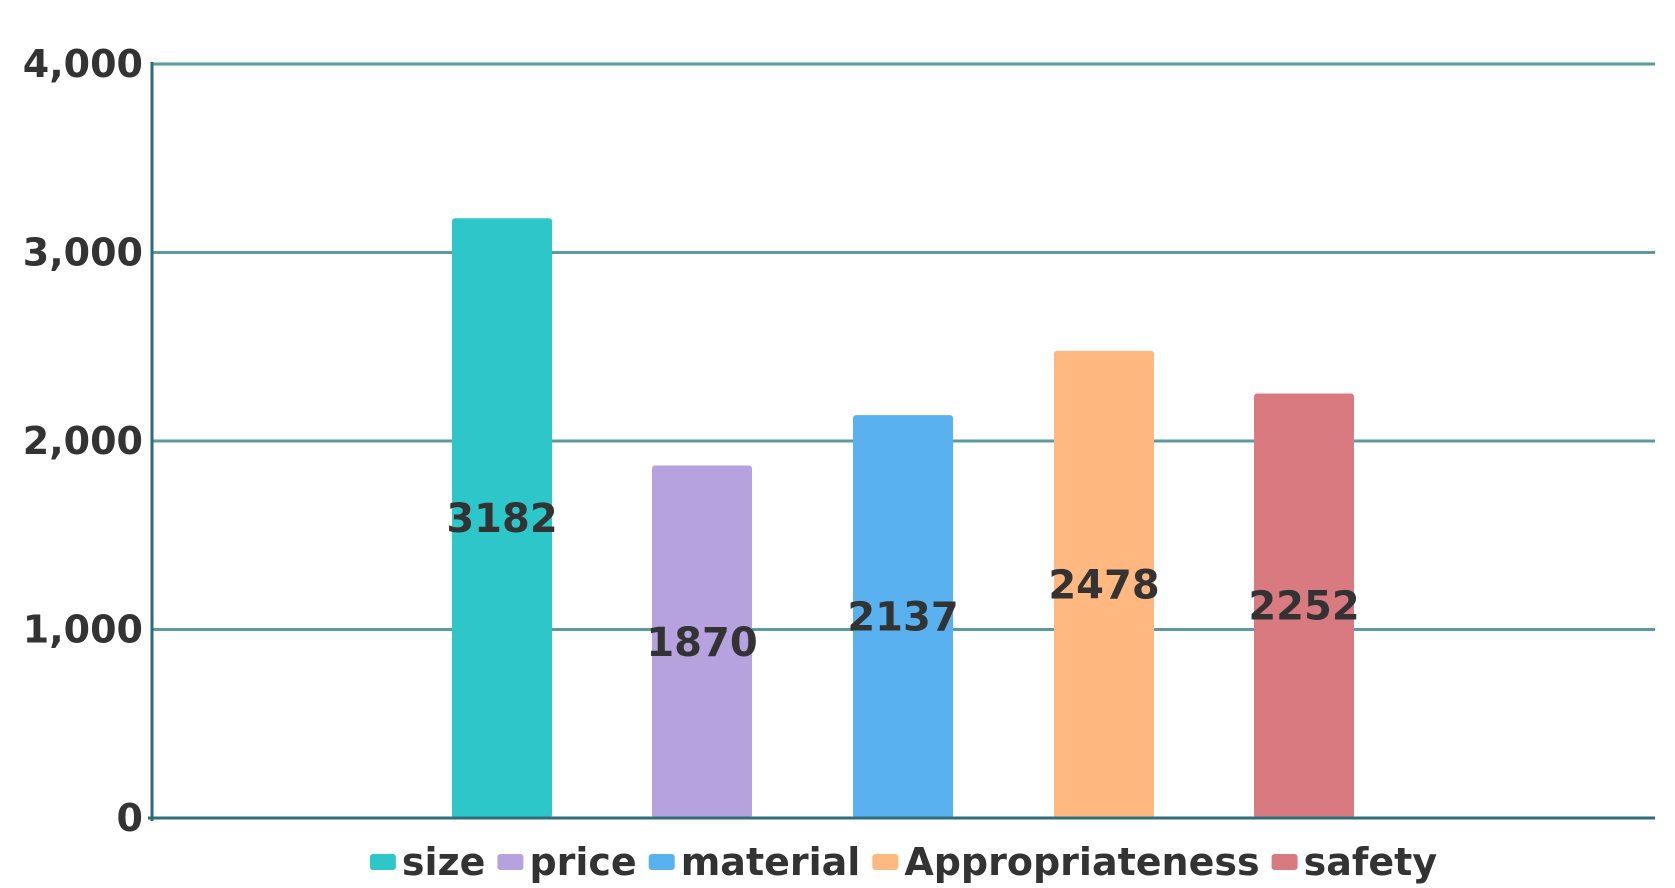 This screenshot has height=888, width=1675. I want to click on y-tick-label: 0, so click(130, 818).